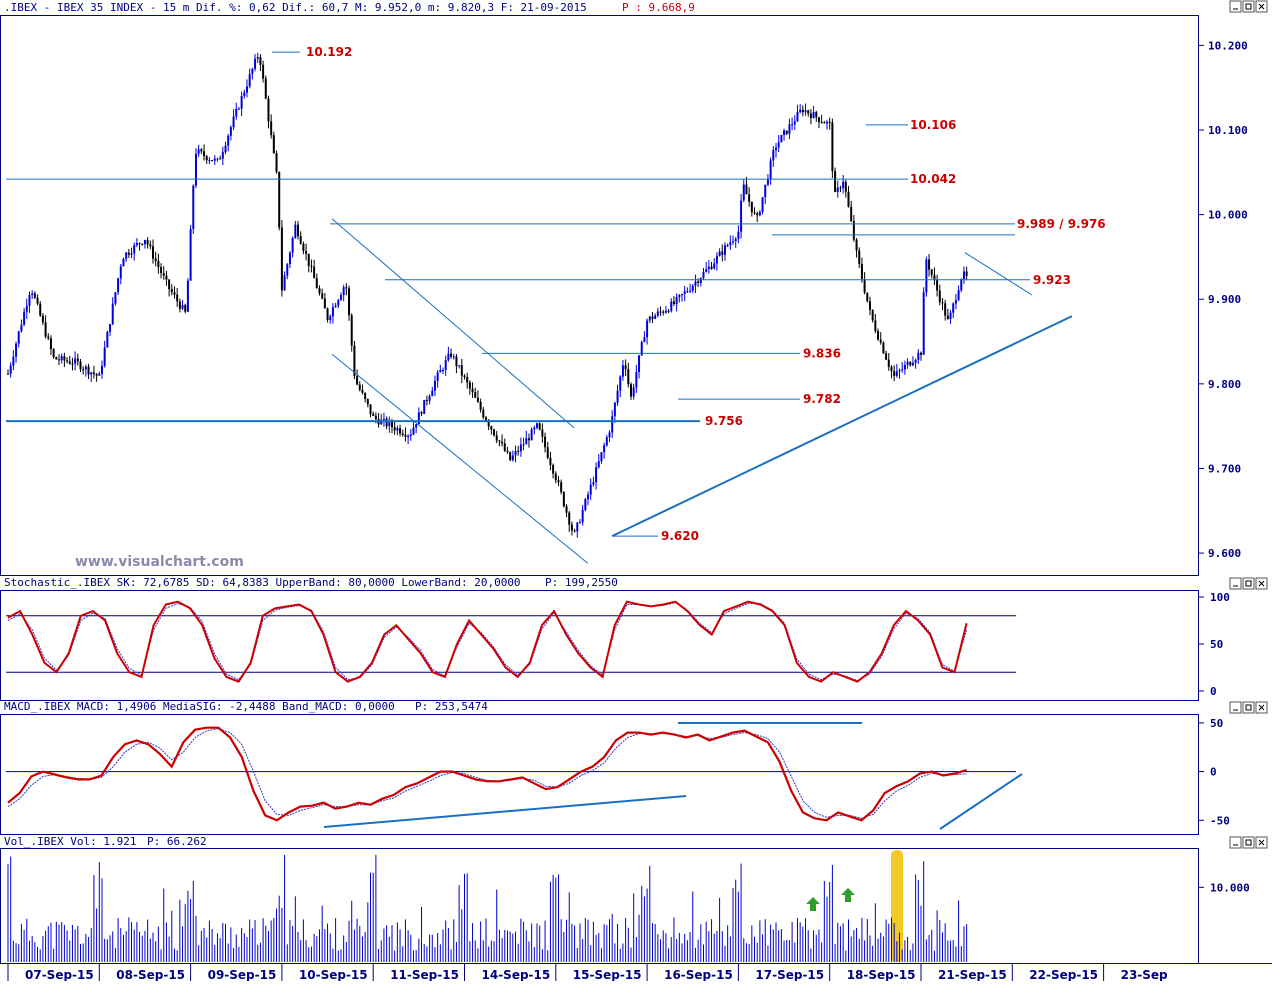  Describe the element at coordinates (1230, 887) in the screenshot. I see `vol-tick-label: 10.000` at that location.